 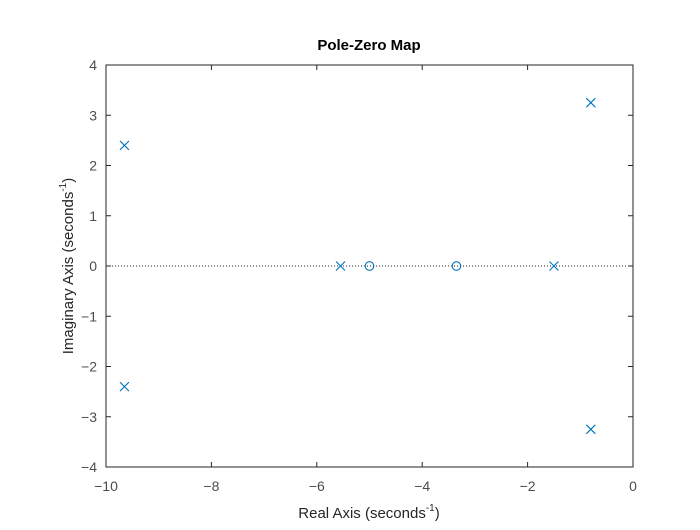 What do you see at coordinates (368, 45) in the screenshot?
I see `chart-title: Pole-Zero Map` at bounding box center [368, 45].